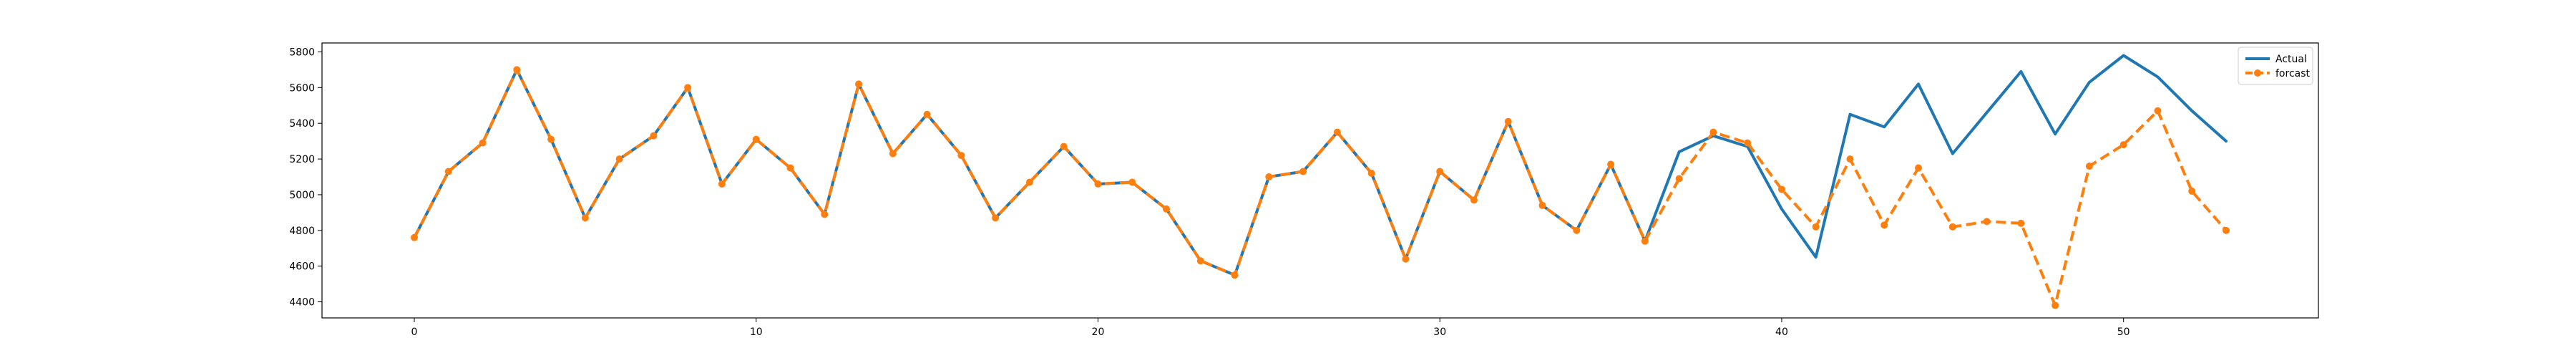  I want to click on legend-label-forcast: forcast, so click(2293, 73).